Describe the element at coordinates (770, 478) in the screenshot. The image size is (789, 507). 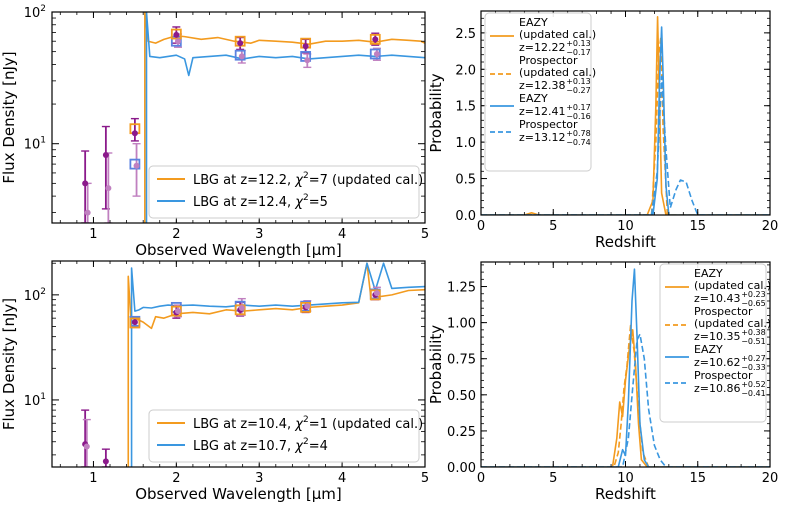
I see `x-tick-label: 20` at that location.